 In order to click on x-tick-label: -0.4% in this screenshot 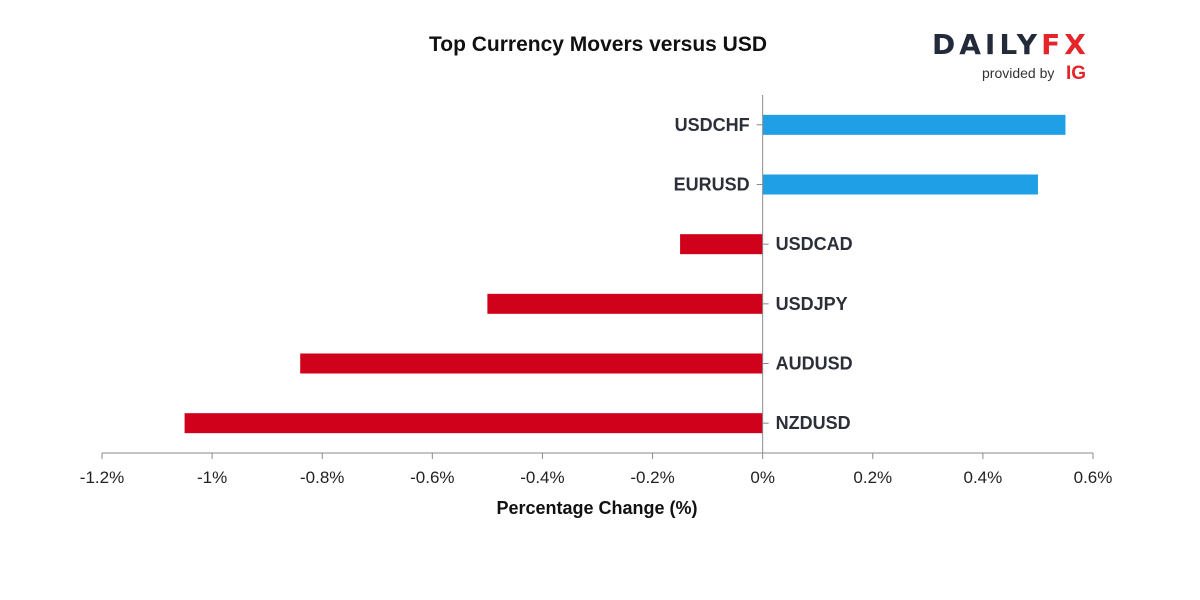, I will do `click(542, 477)`.